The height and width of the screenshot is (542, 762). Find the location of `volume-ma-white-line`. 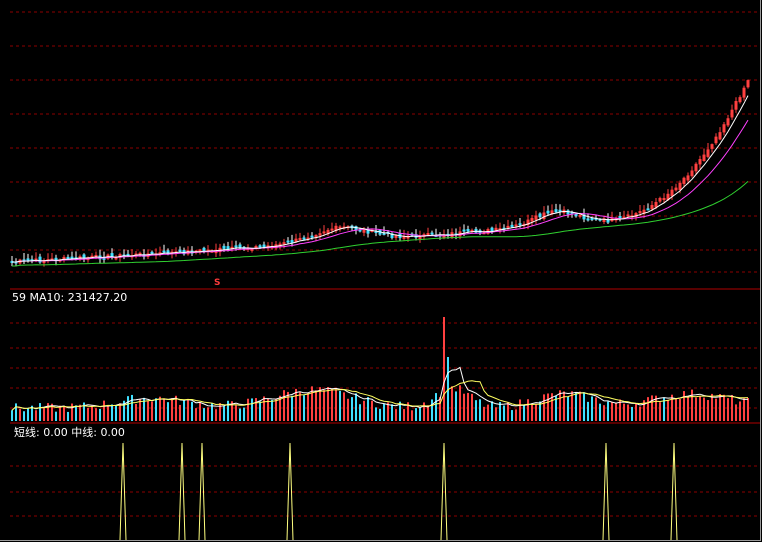

volume-ma-white-line is located at coordinates (379, 388).